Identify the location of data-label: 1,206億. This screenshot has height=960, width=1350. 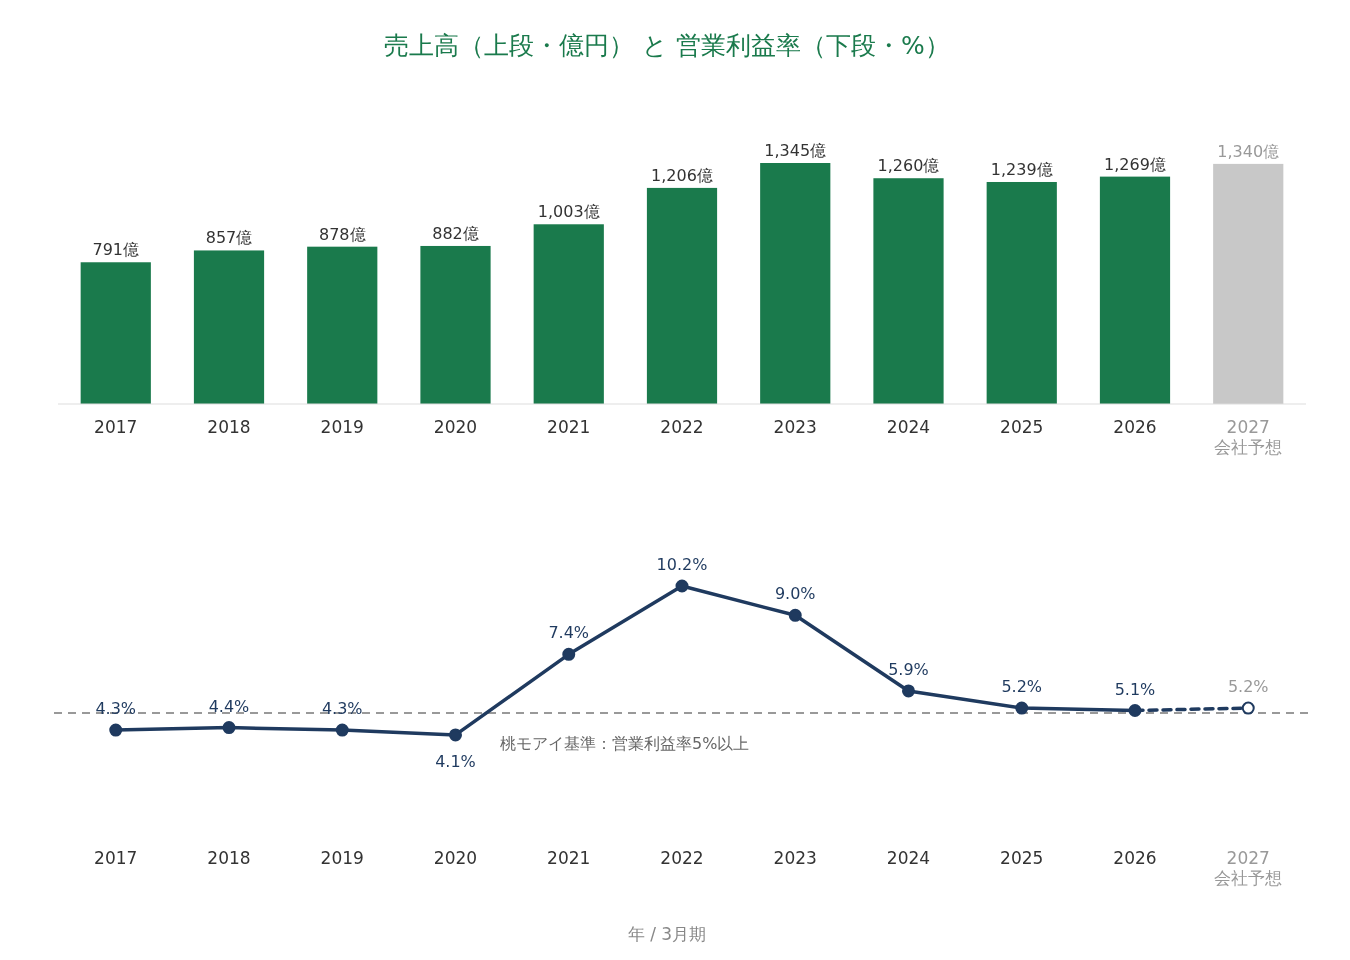
(682, 175).